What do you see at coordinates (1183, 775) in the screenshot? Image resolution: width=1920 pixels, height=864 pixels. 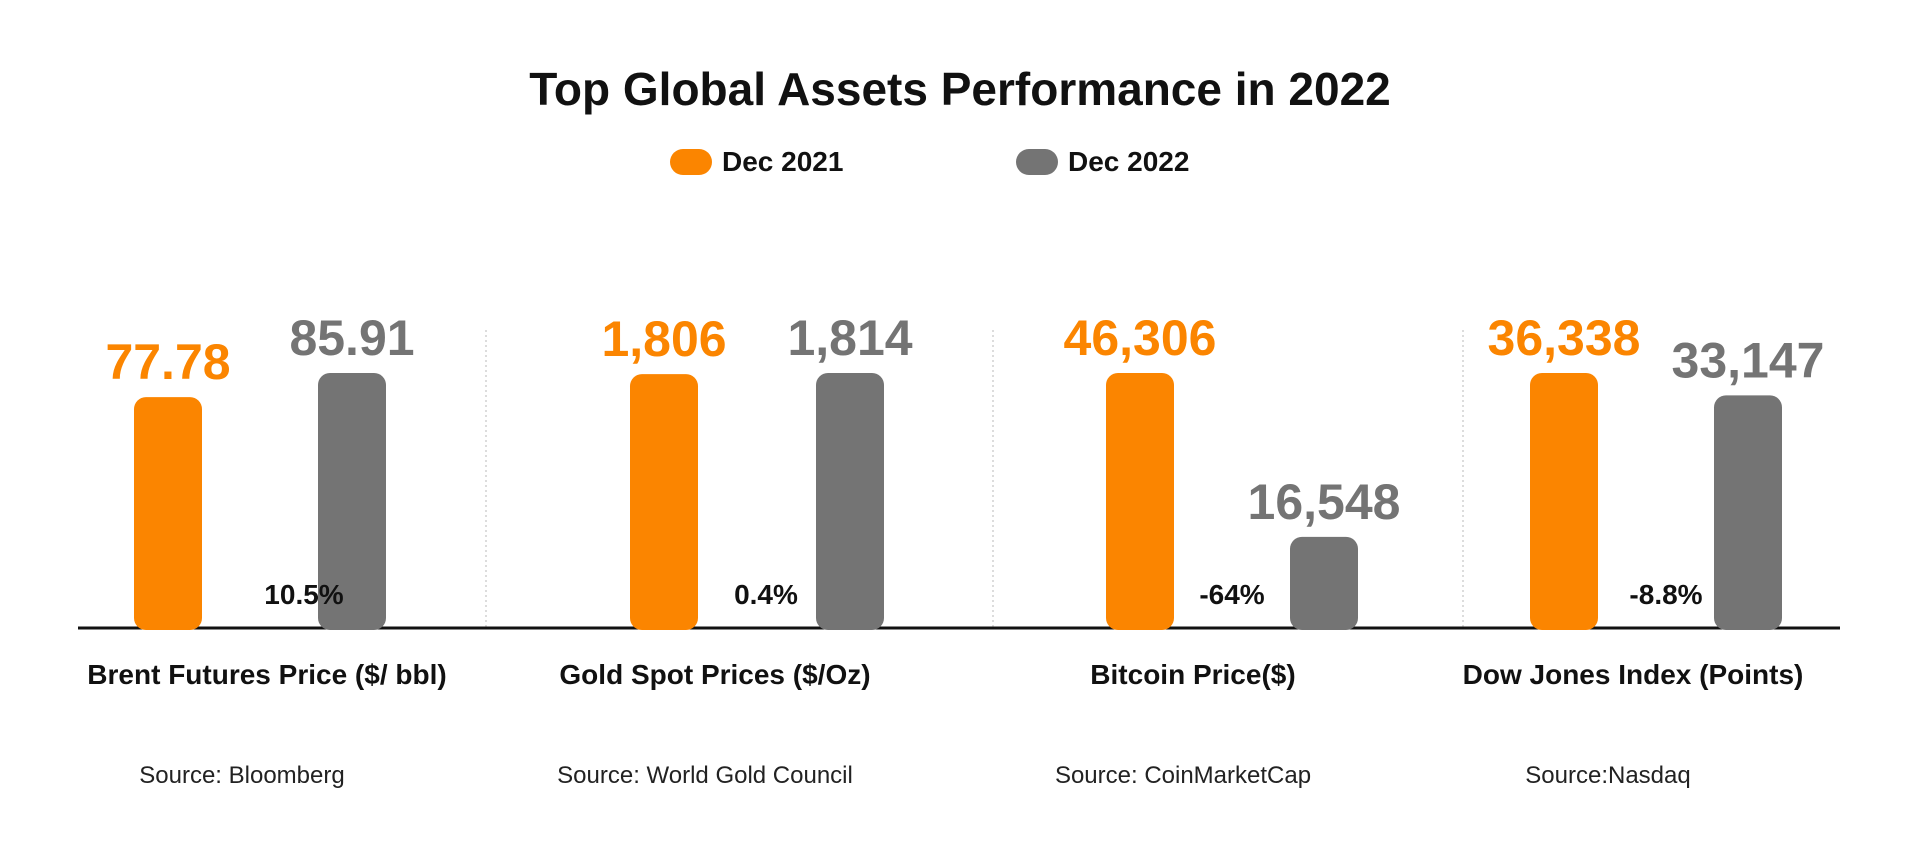 I see `source-label-bitcoin: Source: CoinMarketCap` at bounding box center [1183, 775].